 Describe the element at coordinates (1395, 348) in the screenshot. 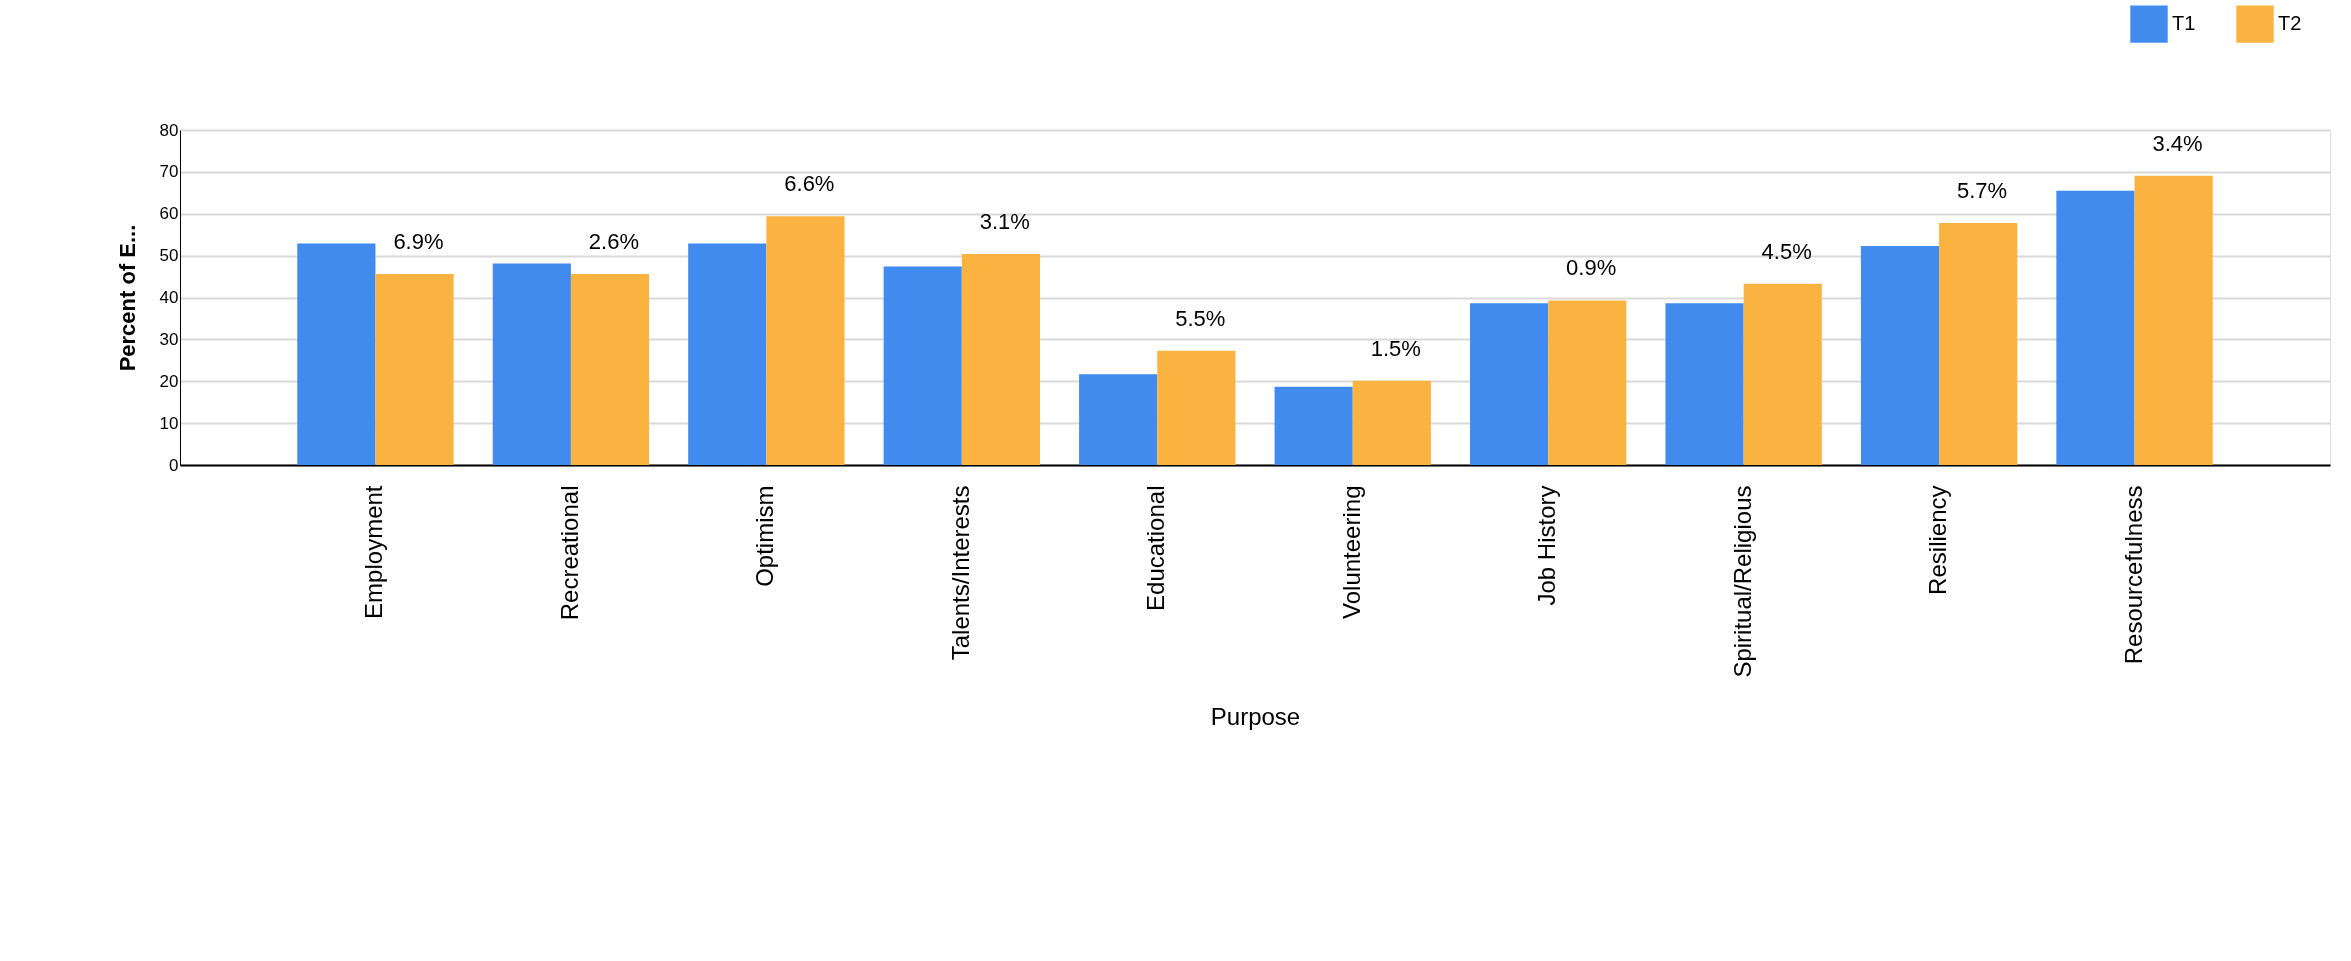

I see `annotation: 1.5%` at that location.